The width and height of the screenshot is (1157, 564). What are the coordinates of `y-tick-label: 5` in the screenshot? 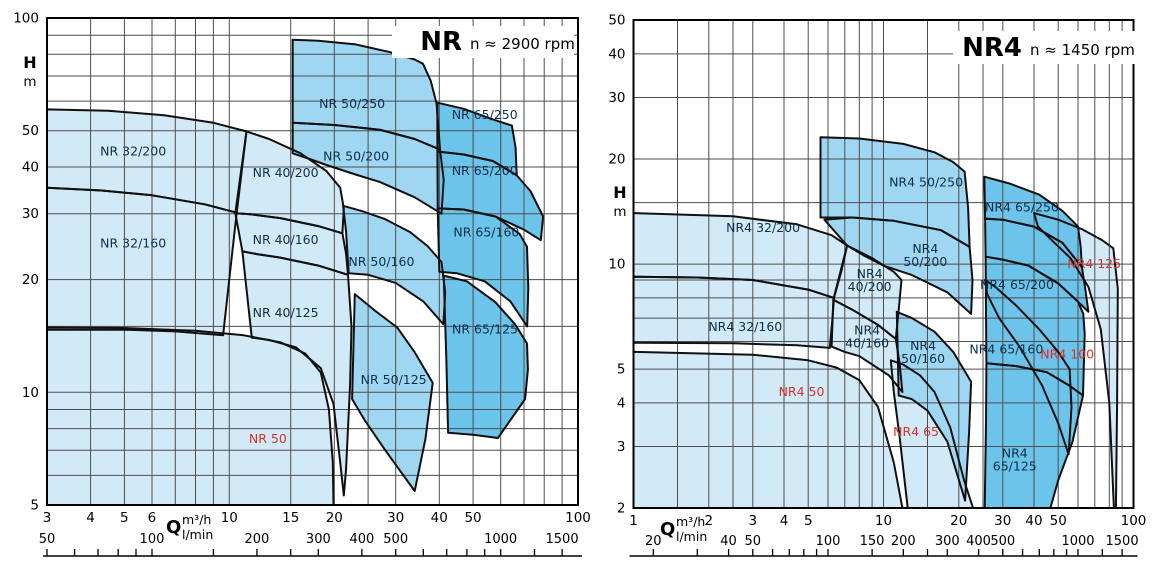 It's located at (34, 506).